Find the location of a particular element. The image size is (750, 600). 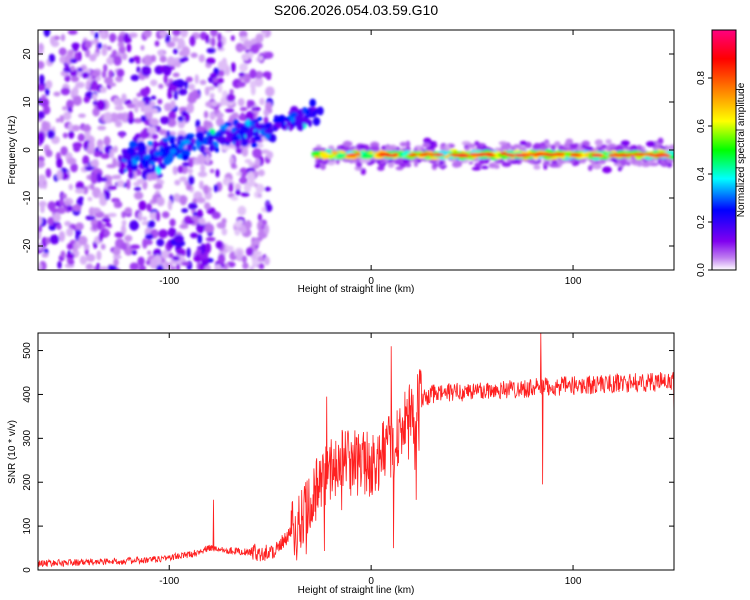

snr-x-tick-label: -100 is located at coordinates (169, 581).